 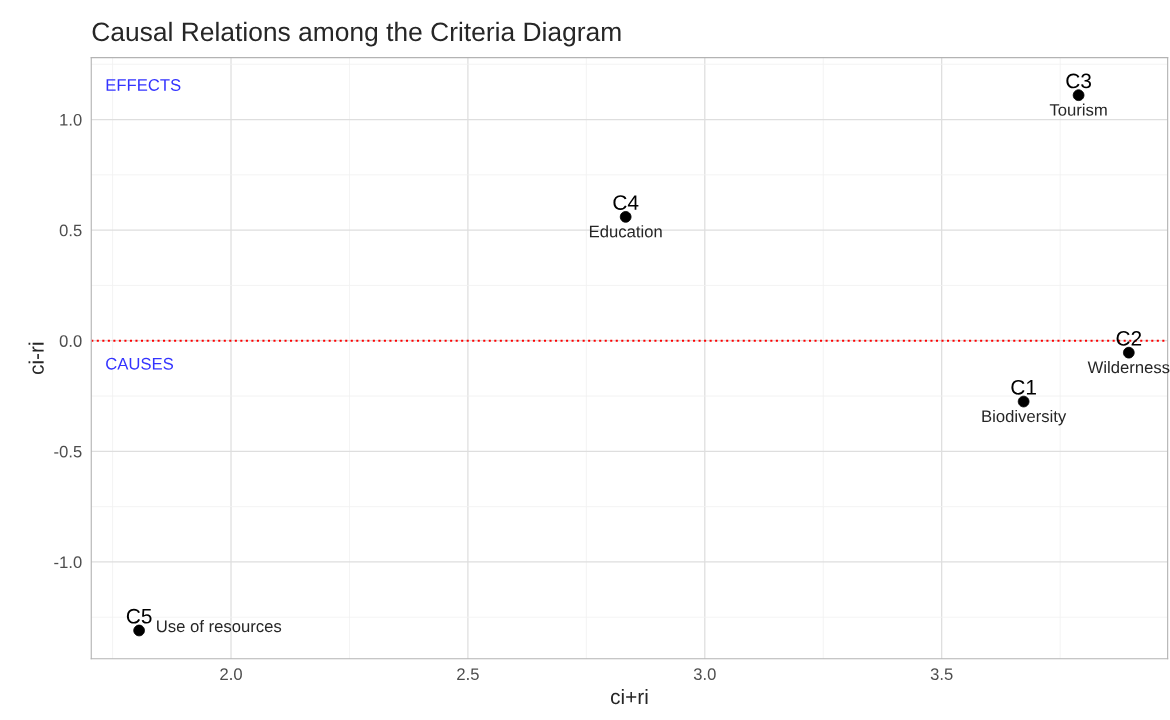 I want to click on y-tick-label: -1.0, so click(x=68, y=562).